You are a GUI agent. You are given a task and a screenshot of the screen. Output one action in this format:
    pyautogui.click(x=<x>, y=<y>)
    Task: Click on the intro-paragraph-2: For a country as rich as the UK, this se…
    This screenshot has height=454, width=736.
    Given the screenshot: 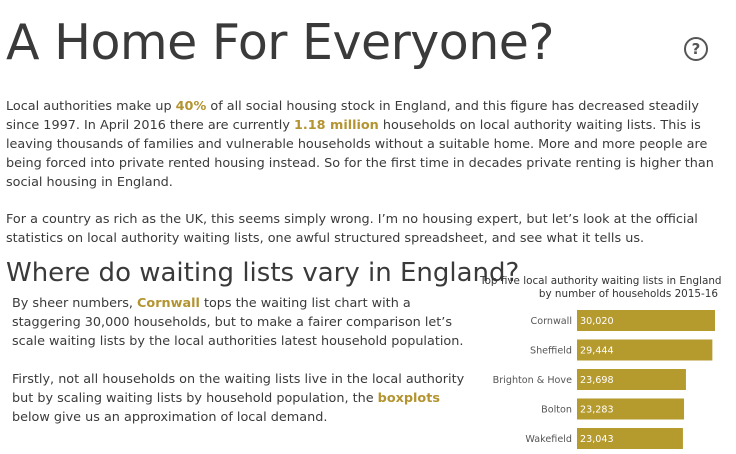 What is the action you would take?
    pyautogui.click(x=352, y=229)
    